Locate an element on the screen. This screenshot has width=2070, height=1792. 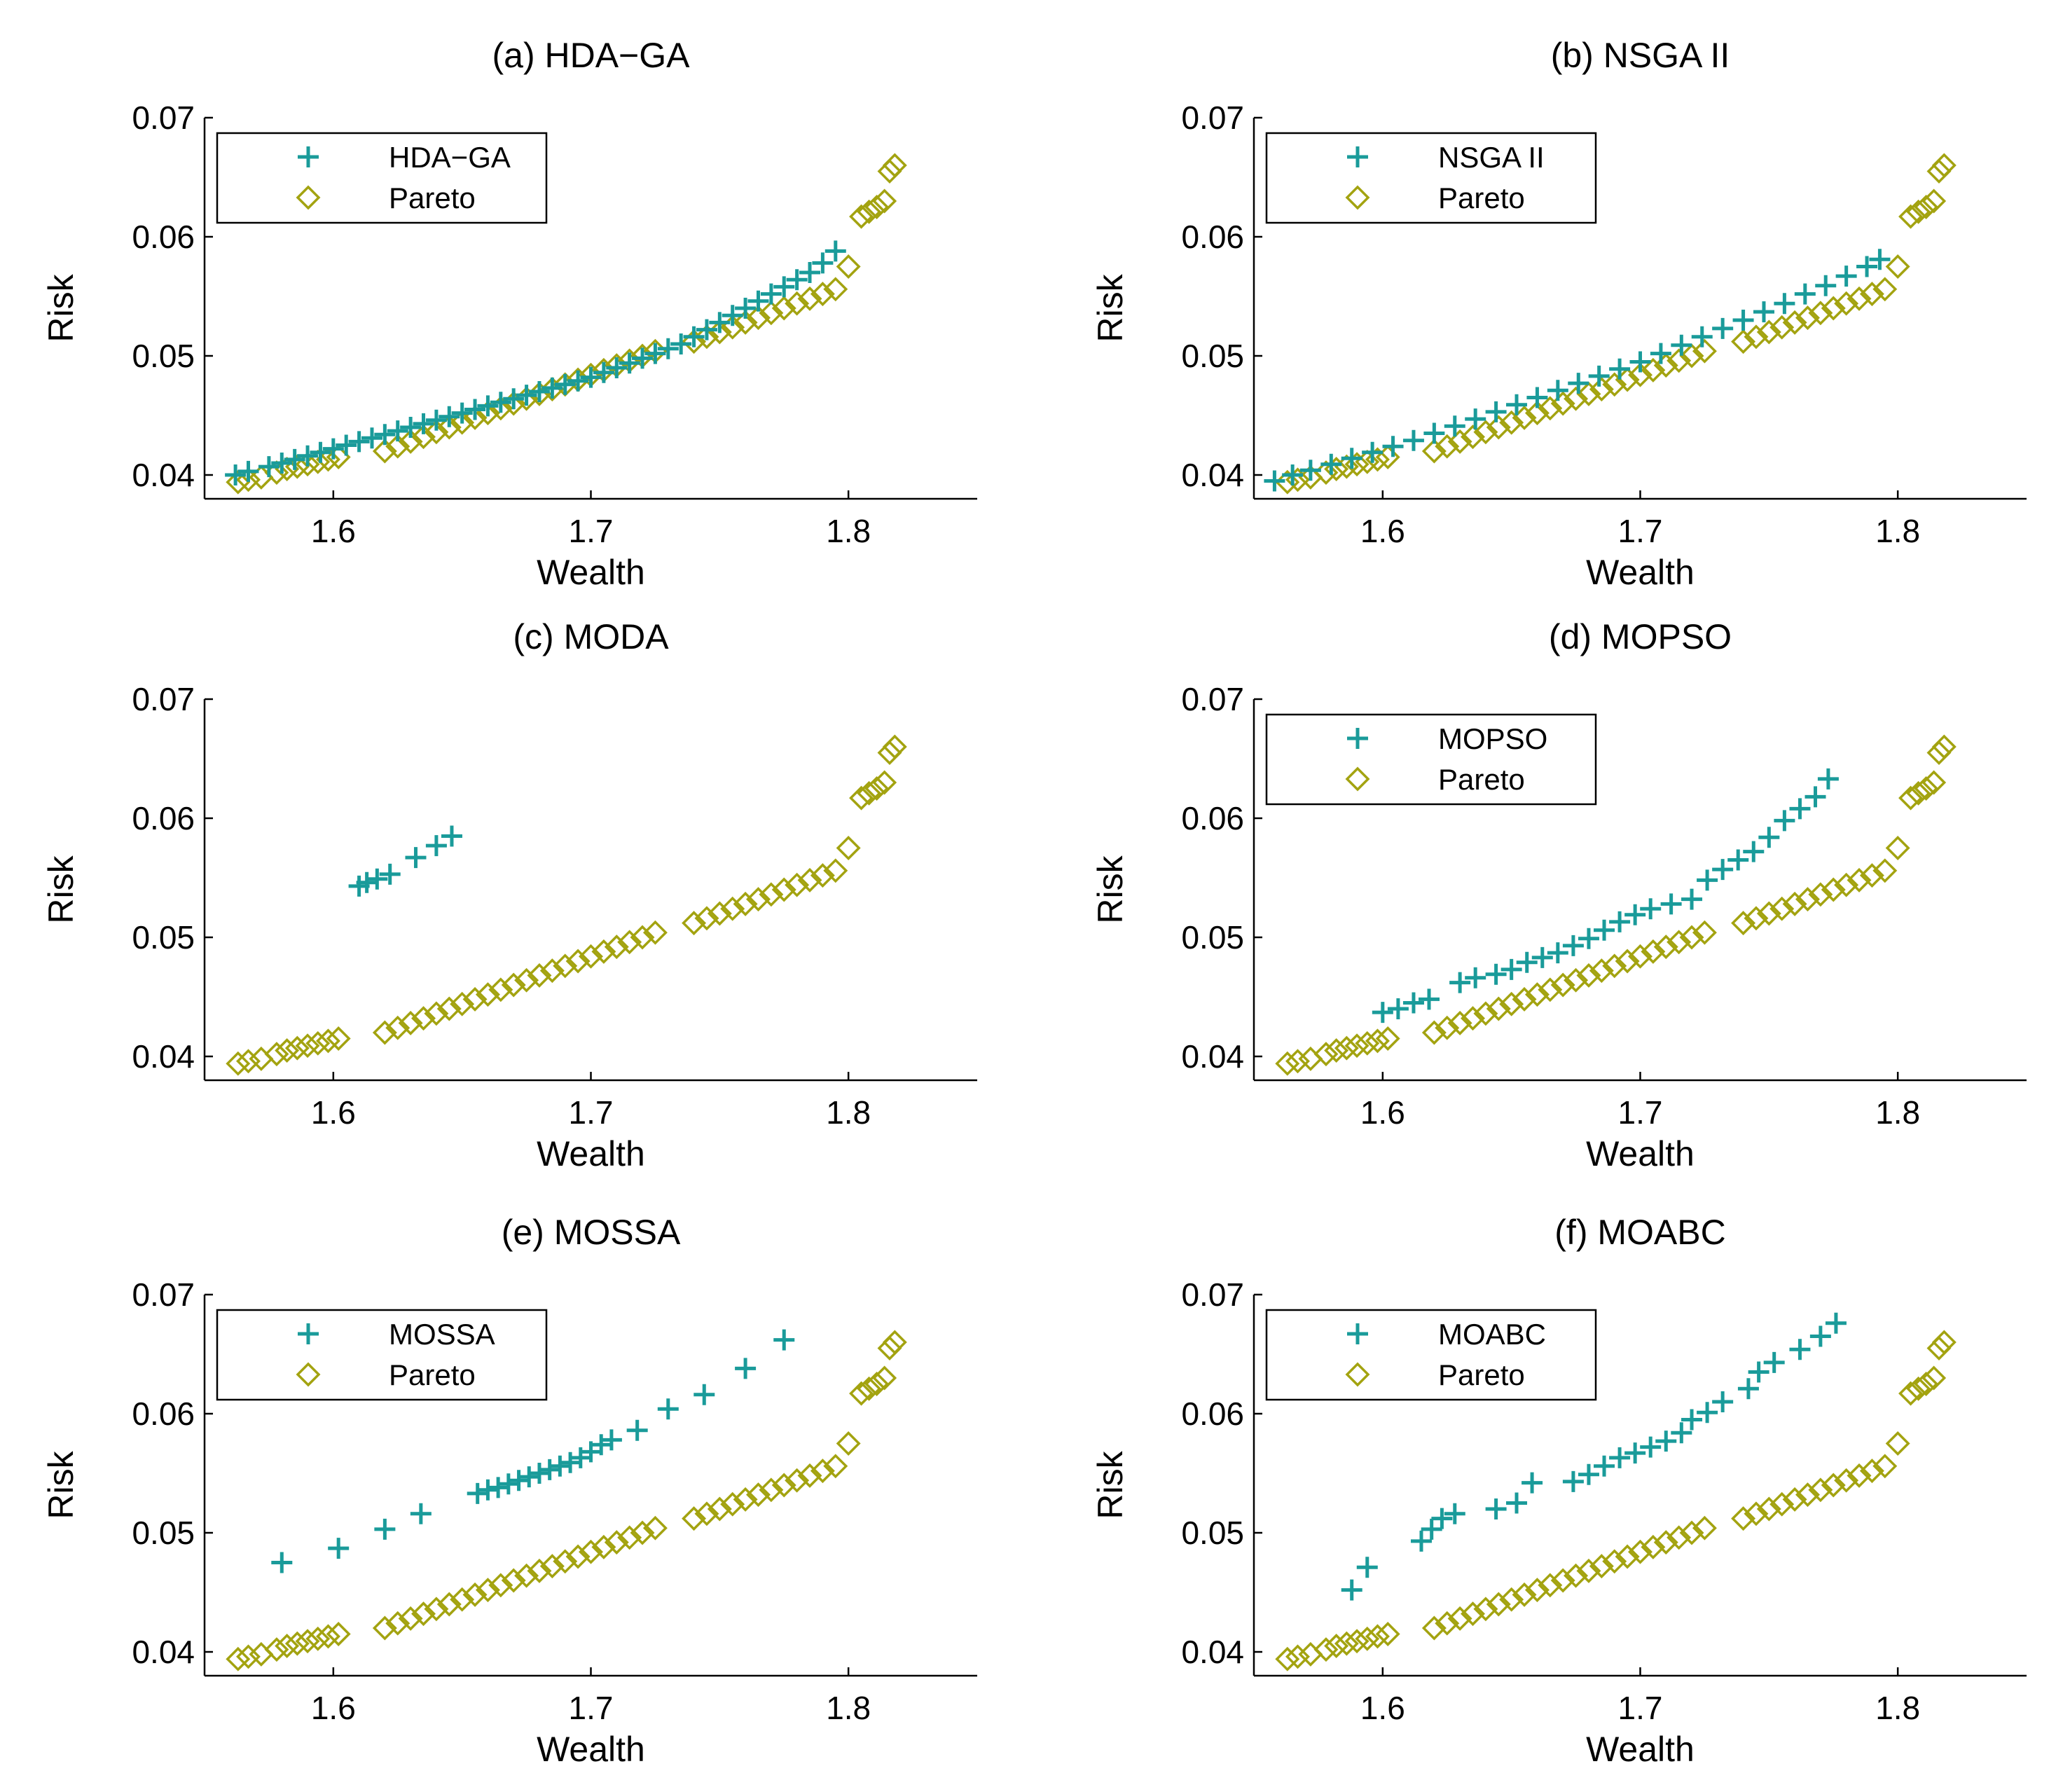
y-tick-label: 0.06 is located at coordinates (1212, 818).